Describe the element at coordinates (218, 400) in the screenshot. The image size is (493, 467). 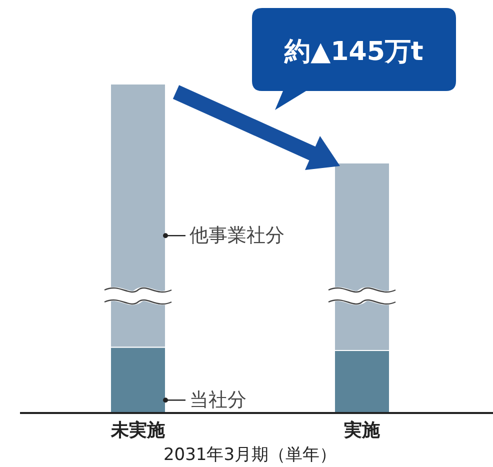
I see `series-label: 当社分` at that location.